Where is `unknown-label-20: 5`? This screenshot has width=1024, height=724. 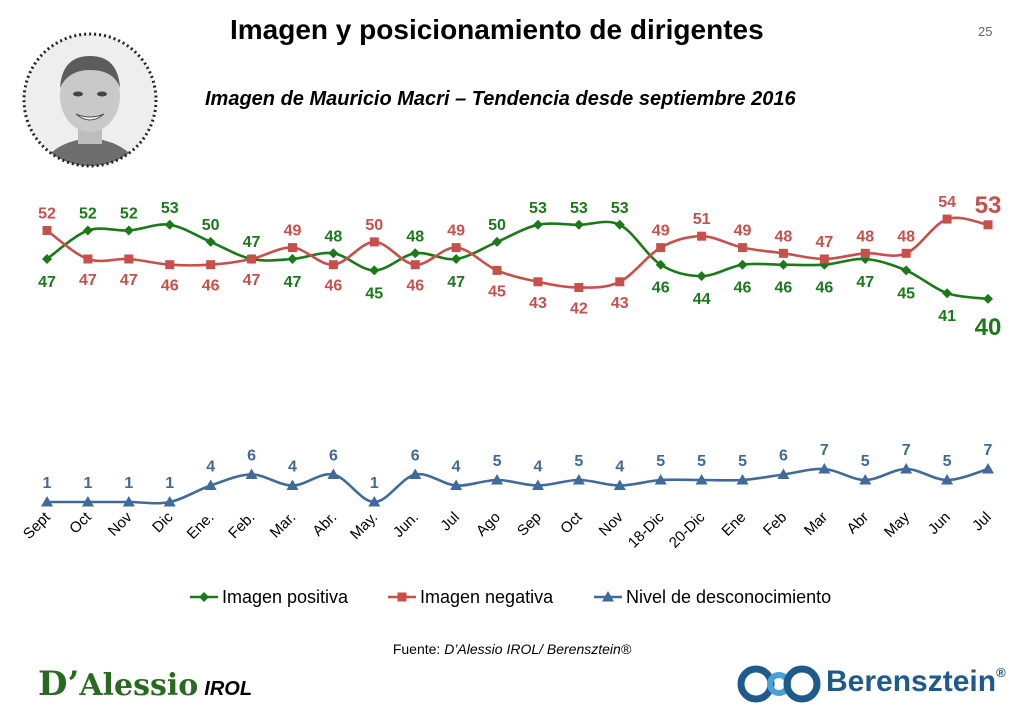
unknown-label-20: 5 is located at coordinates (865, 461).